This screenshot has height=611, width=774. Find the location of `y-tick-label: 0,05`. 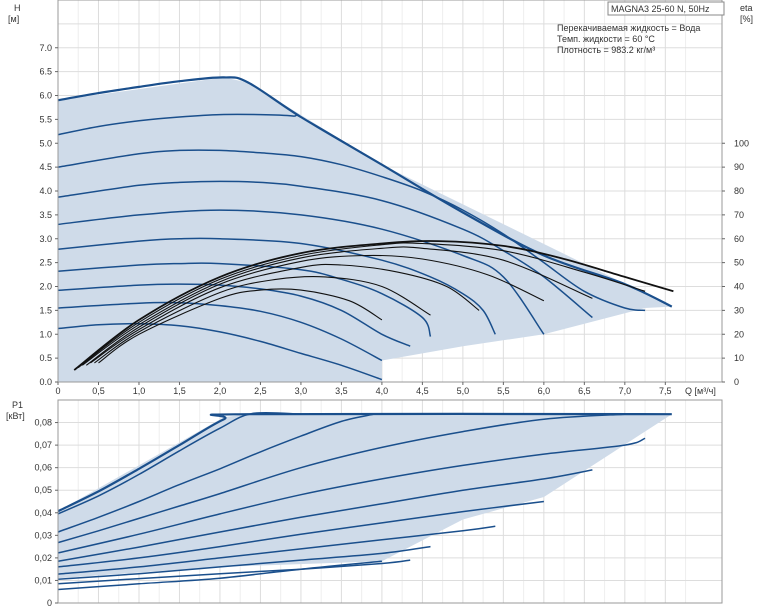

y-tick-label: 0,05 is located at coordinates (43, 490).